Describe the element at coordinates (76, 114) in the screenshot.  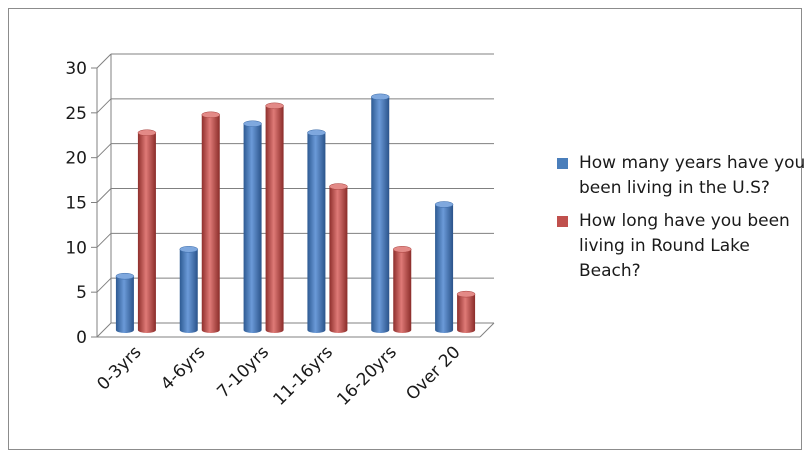
I see `y-tick-label: 25` at that location.